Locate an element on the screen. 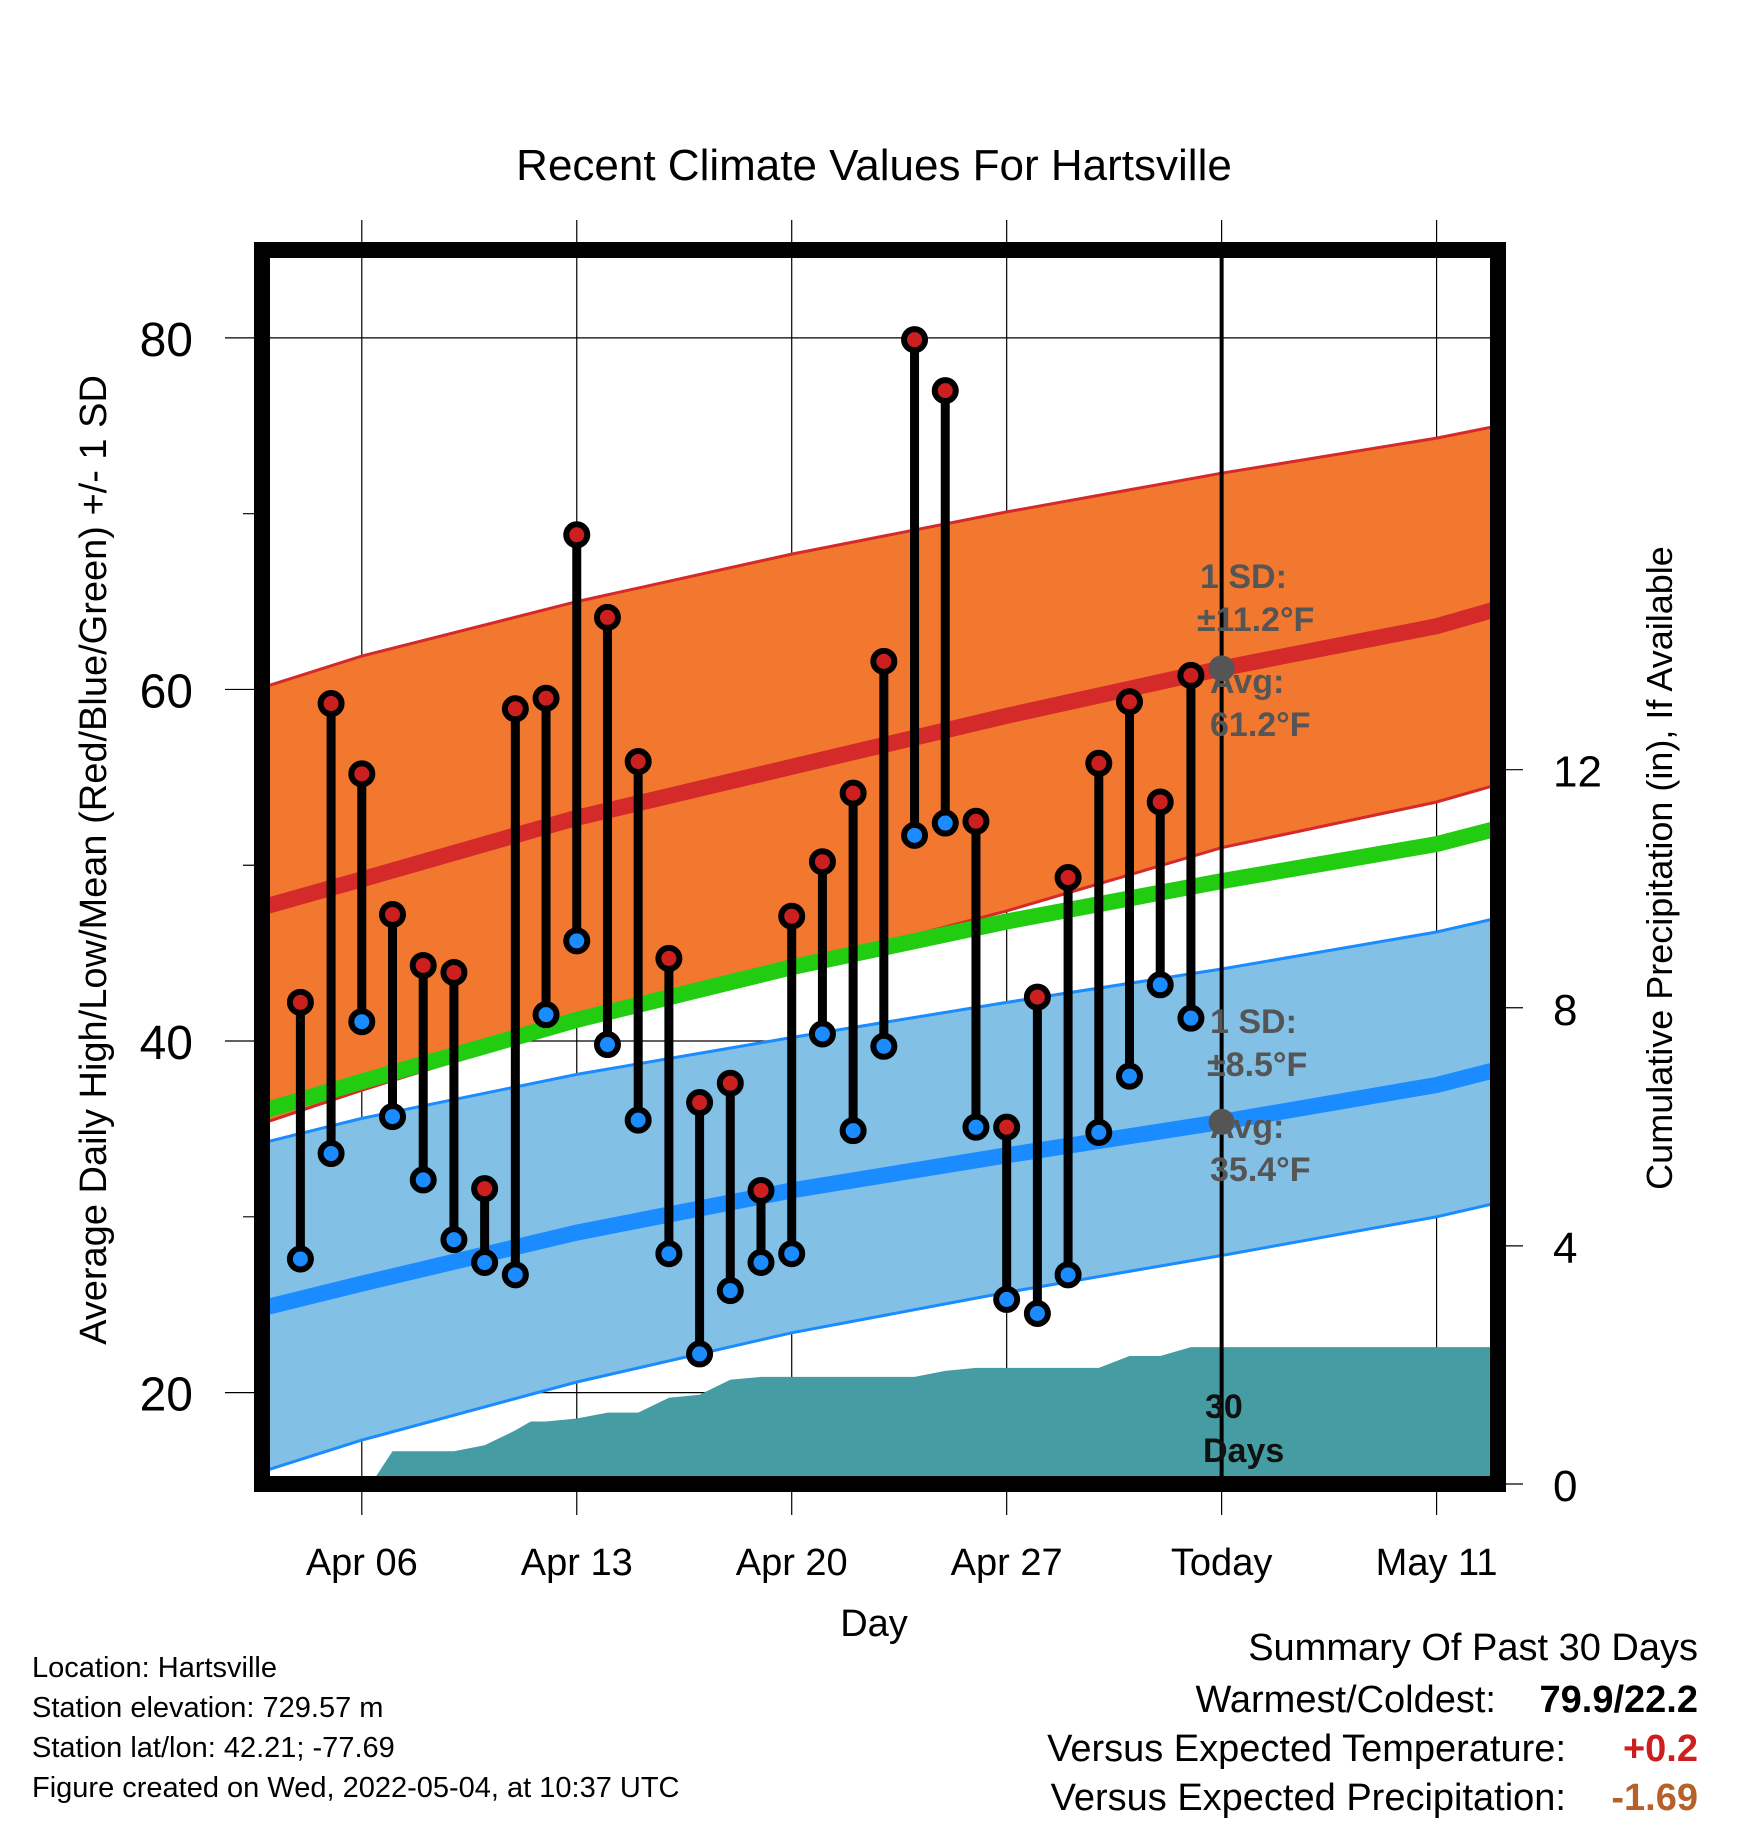 The height and width of the screenshot is (1828, 1748). high-sd-value: ±11.2°F is located at coordinates (1255, 620).